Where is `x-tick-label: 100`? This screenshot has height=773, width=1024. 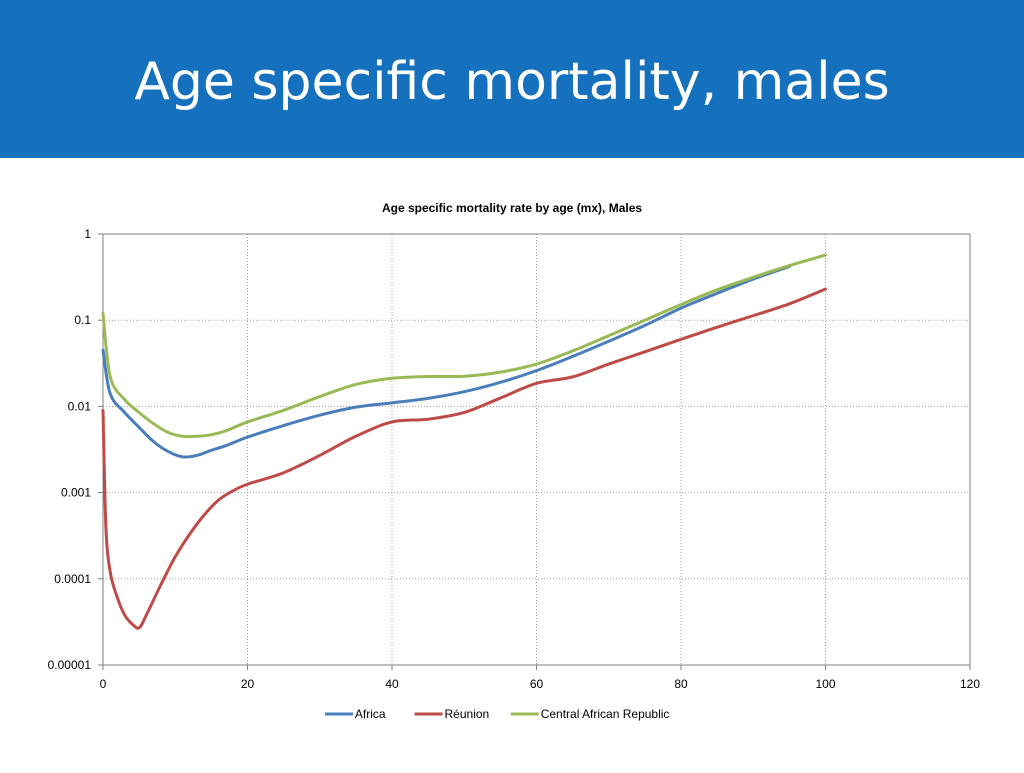
x-tick-label: 100 is located at coordinates (825, 684).